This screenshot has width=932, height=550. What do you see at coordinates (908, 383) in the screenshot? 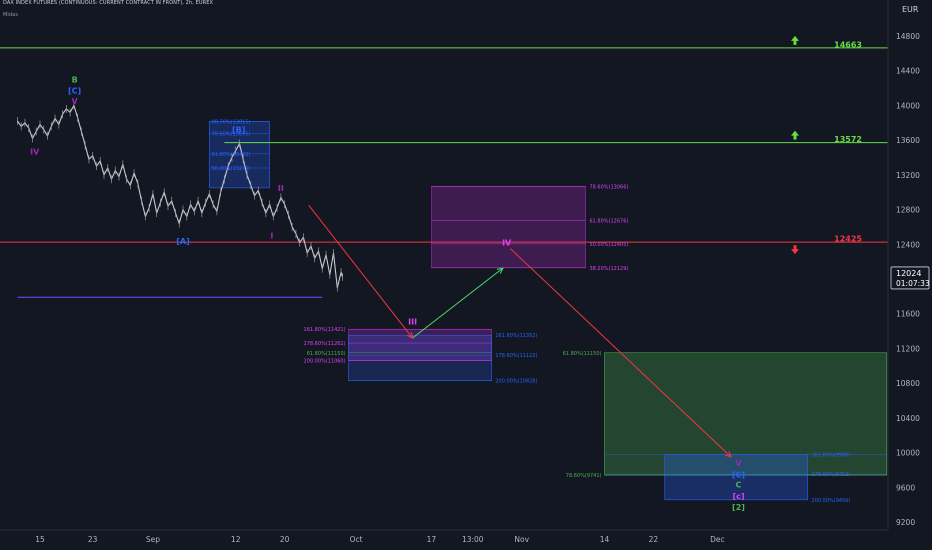
I see `y-tick-label: 10800` at bounding box center [908, 383].